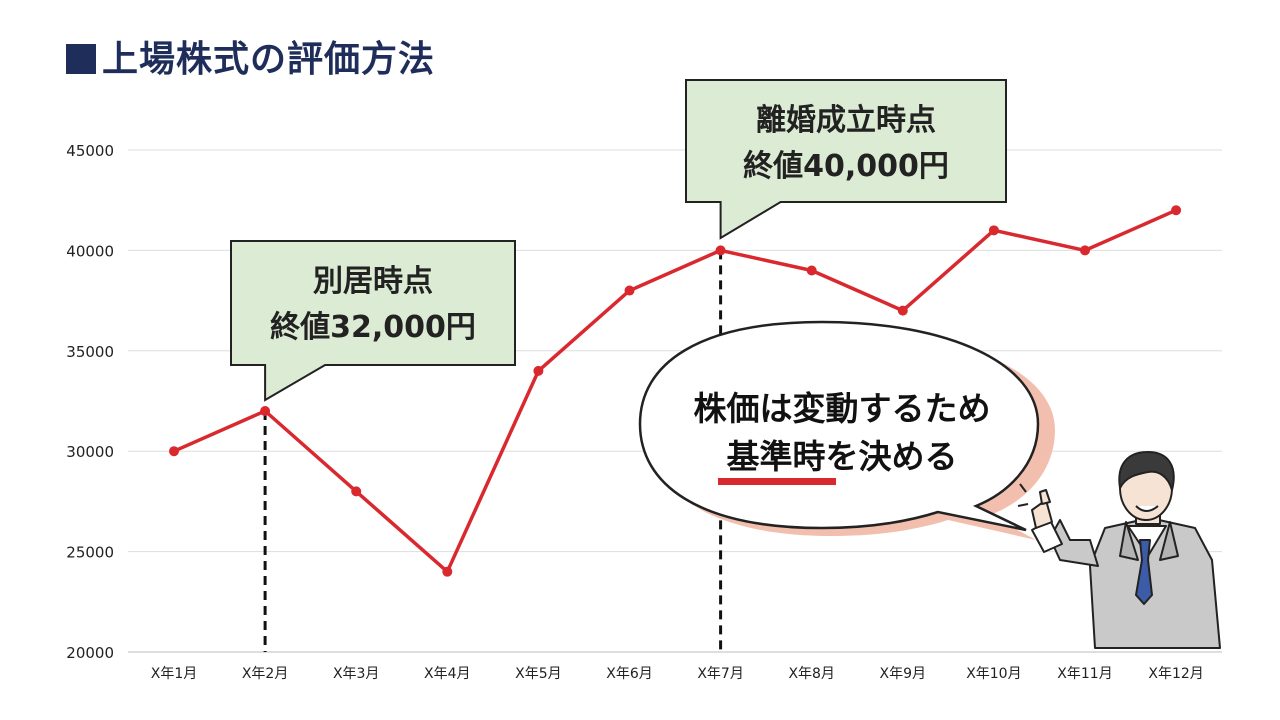  Describe the element at coordinates (629, 674) in the screenshot. I see `x-tick-label: X年6月` at that location.